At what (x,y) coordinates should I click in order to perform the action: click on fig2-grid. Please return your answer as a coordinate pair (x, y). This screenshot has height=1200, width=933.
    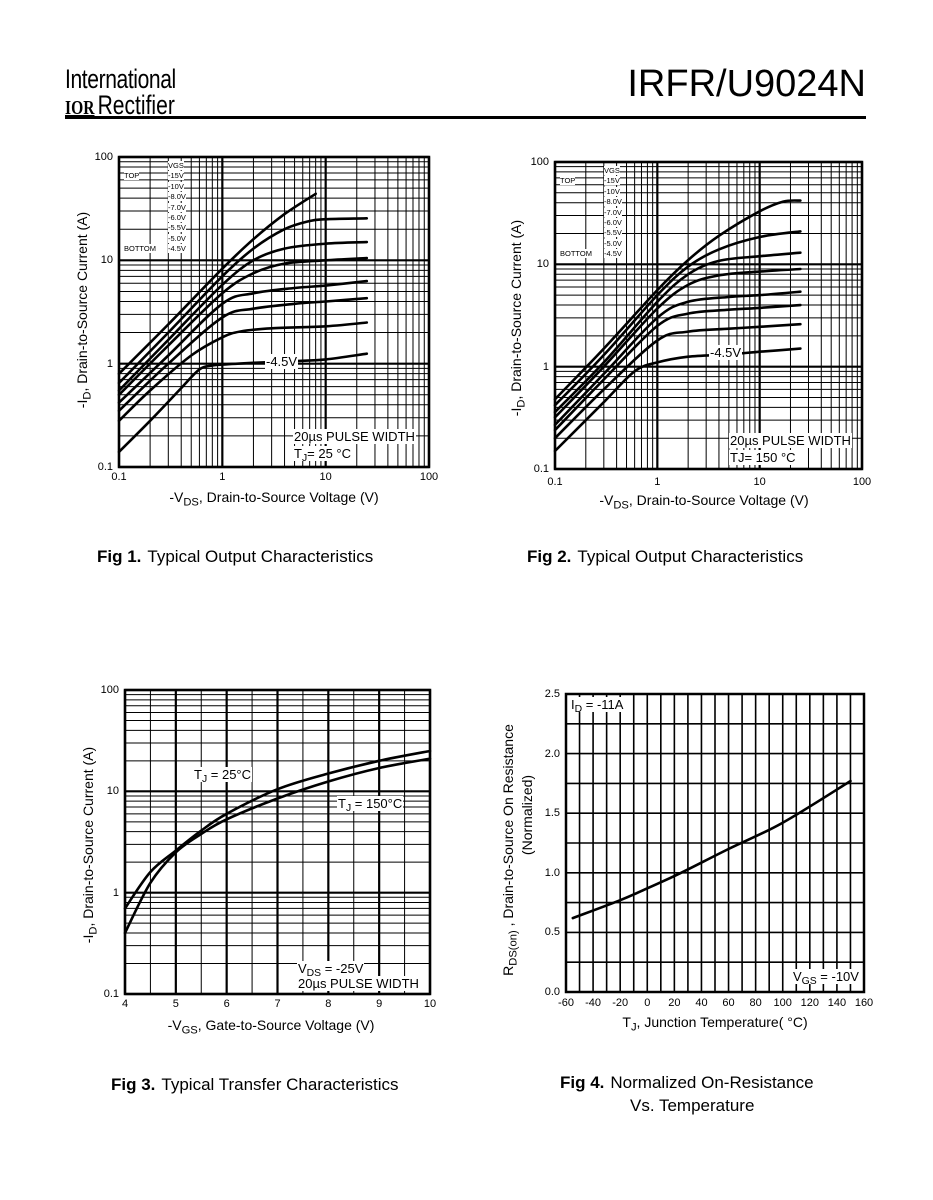
    Looking at the image, I should click on (708, 315).